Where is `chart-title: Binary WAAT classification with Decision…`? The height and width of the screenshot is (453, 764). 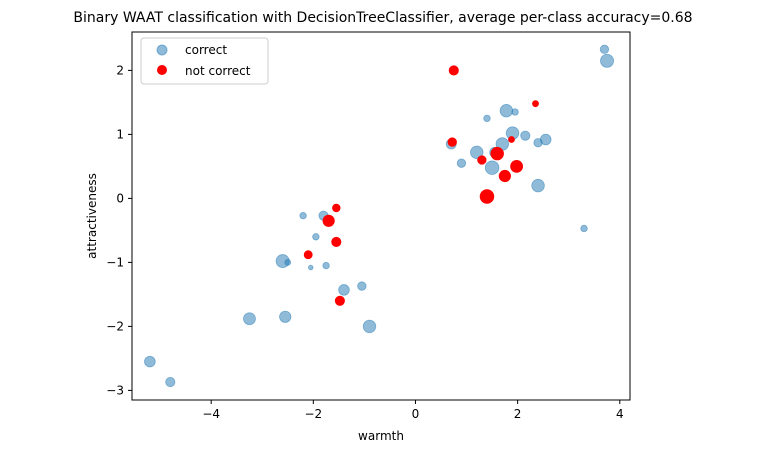 chart-title: Binary WAAT classification with Decision… is located at coordinates (382, 18).